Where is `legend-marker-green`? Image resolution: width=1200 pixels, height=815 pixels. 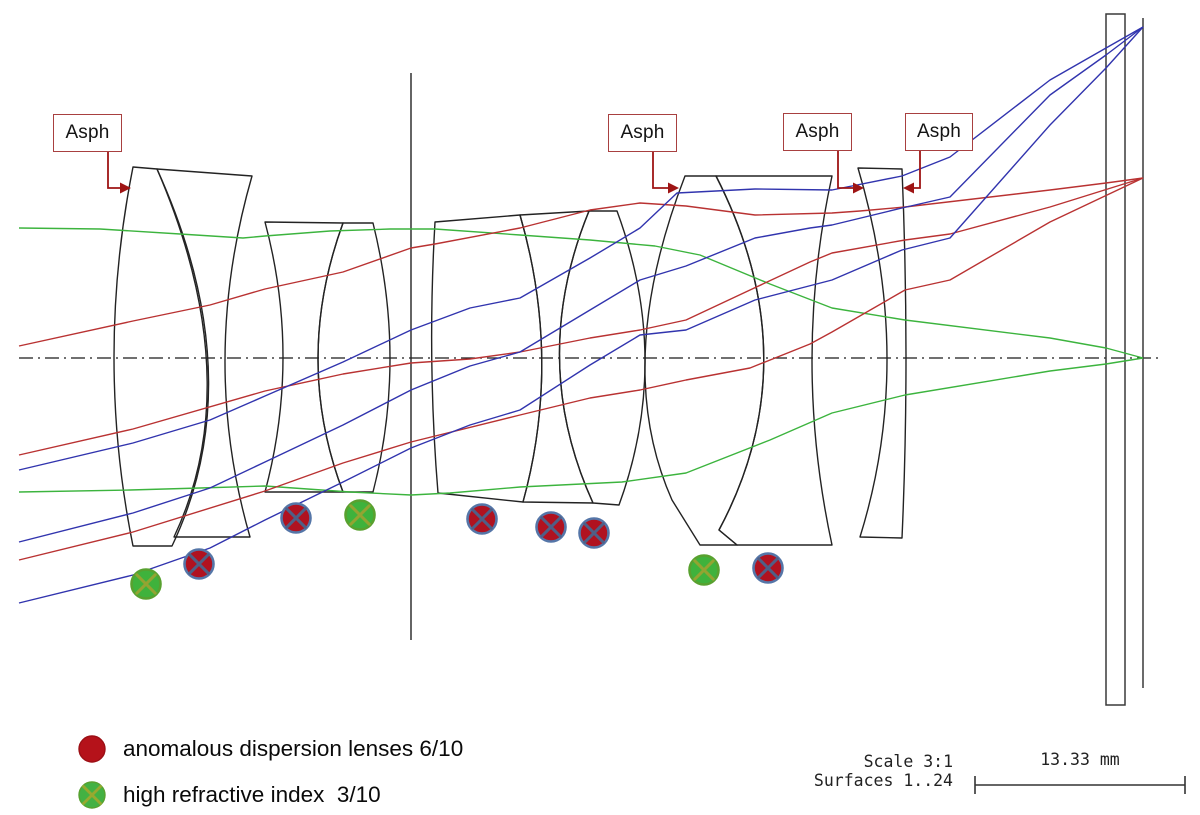 legend-marker-green is located at coordinates (92, 795).